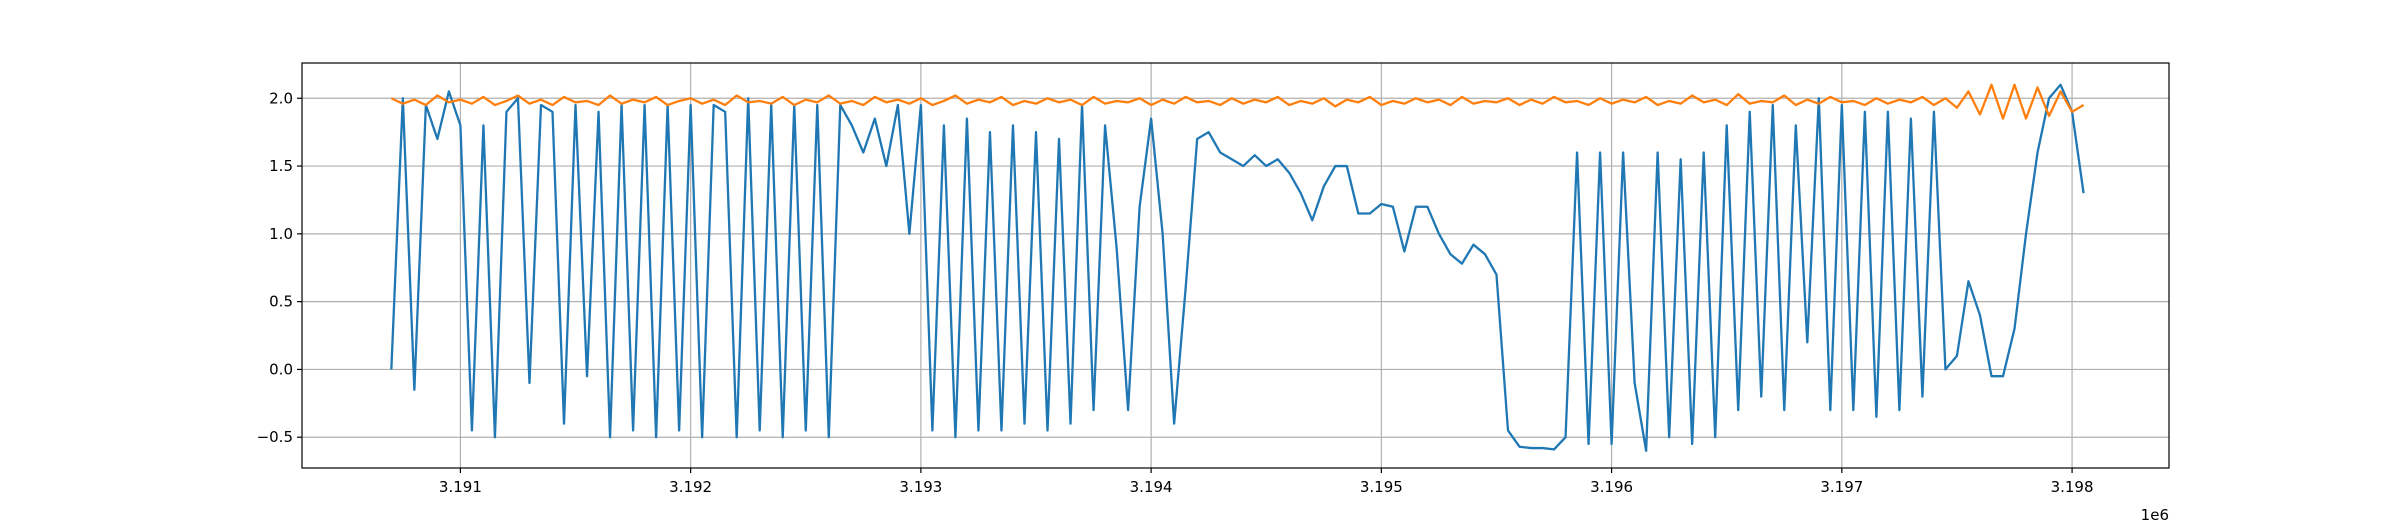  Describe the element at coordinates (1237, 101) in the screenshot. I see `series-line` at that location.